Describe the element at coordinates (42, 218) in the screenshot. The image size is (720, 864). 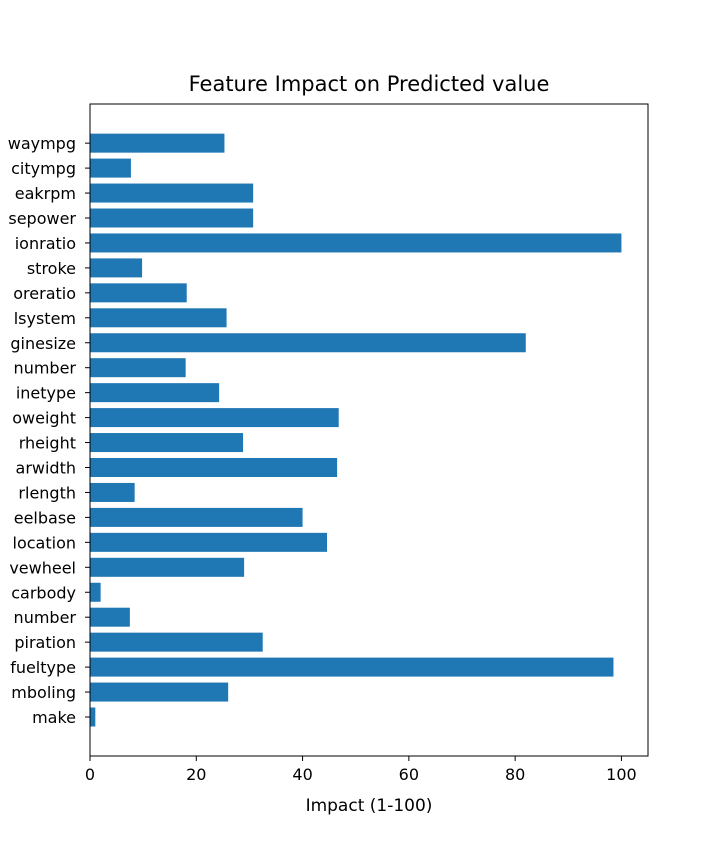
I see `y-tick-label: sepower` at that location.